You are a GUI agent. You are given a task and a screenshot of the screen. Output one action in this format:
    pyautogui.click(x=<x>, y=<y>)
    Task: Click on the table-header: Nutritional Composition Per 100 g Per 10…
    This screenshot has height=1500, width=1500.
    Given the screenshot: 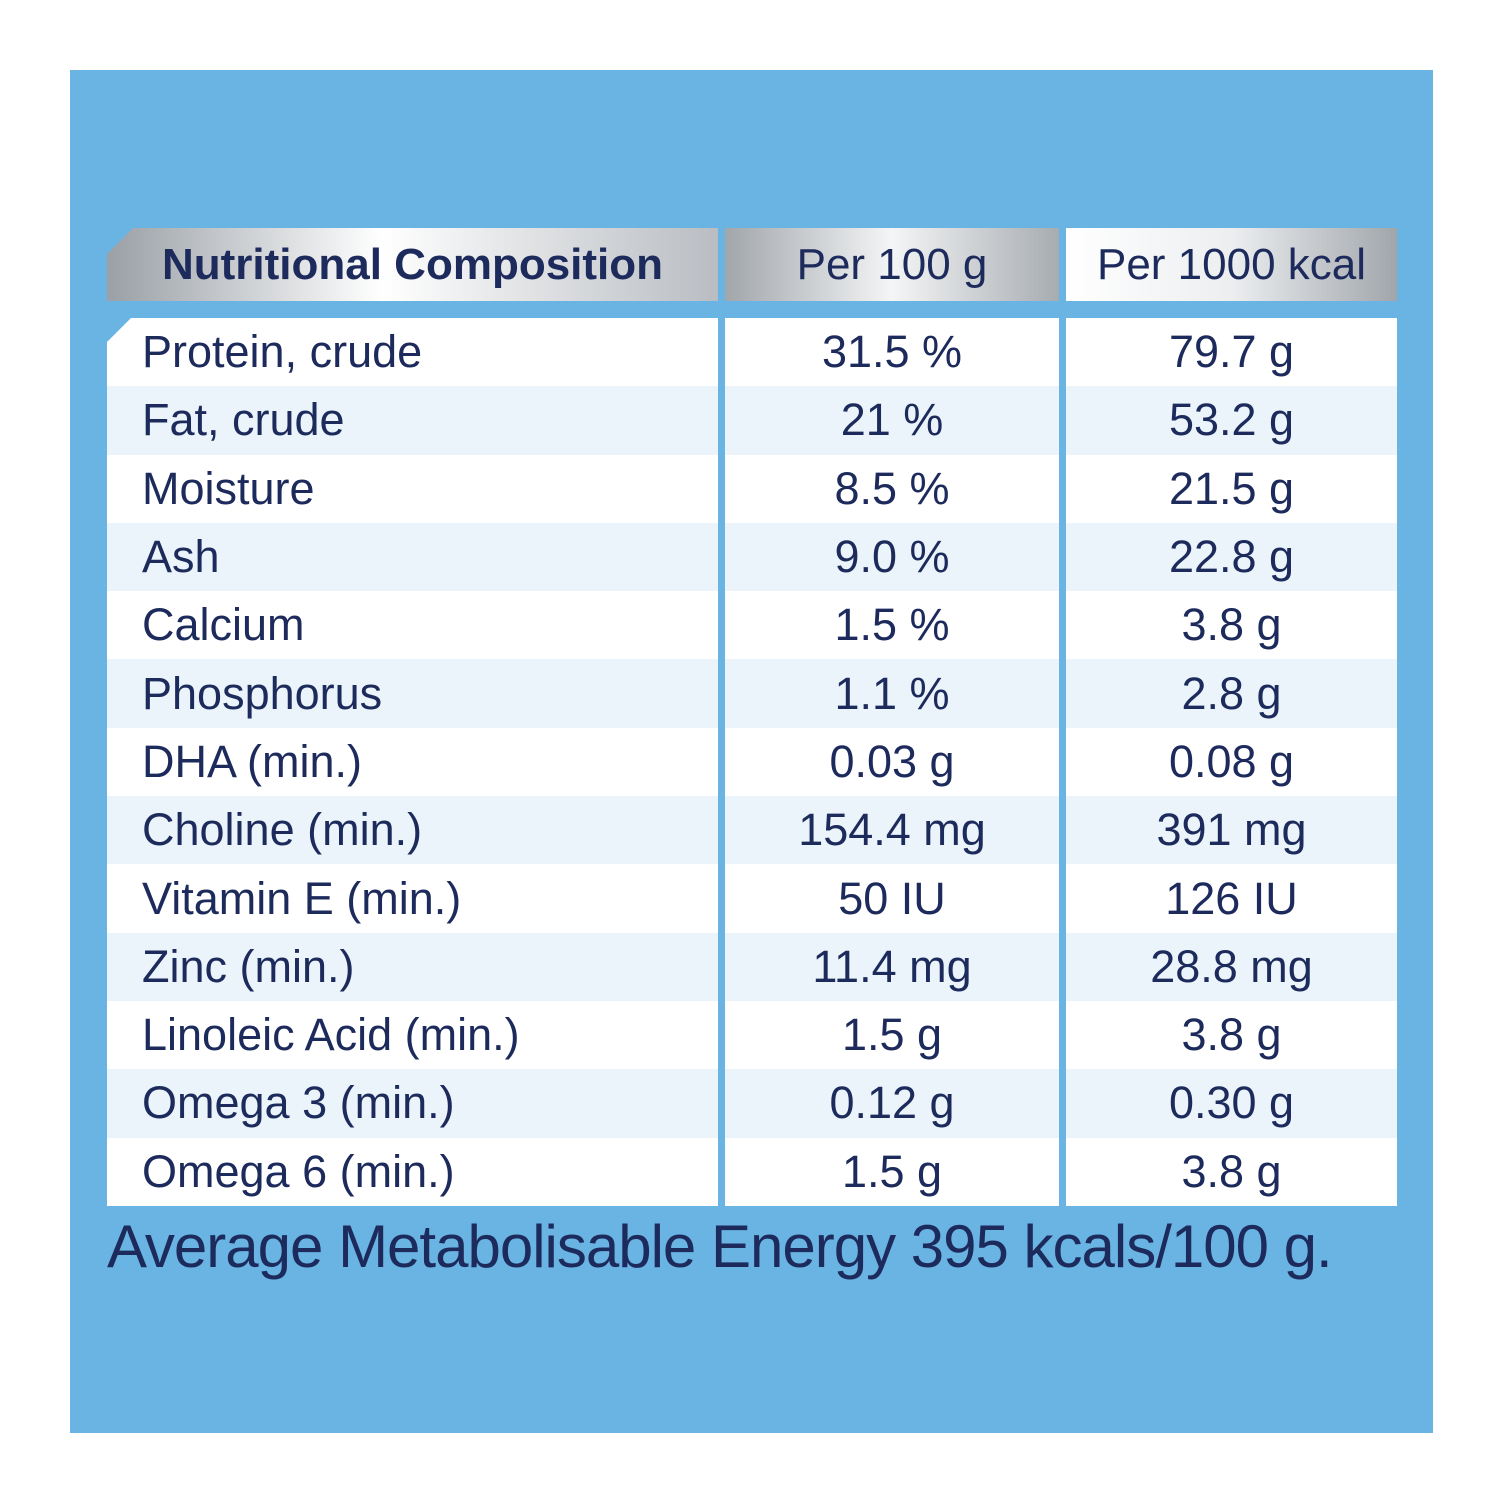 What is the action you would take?
    pyautogui.click(x=752, y=264)
    